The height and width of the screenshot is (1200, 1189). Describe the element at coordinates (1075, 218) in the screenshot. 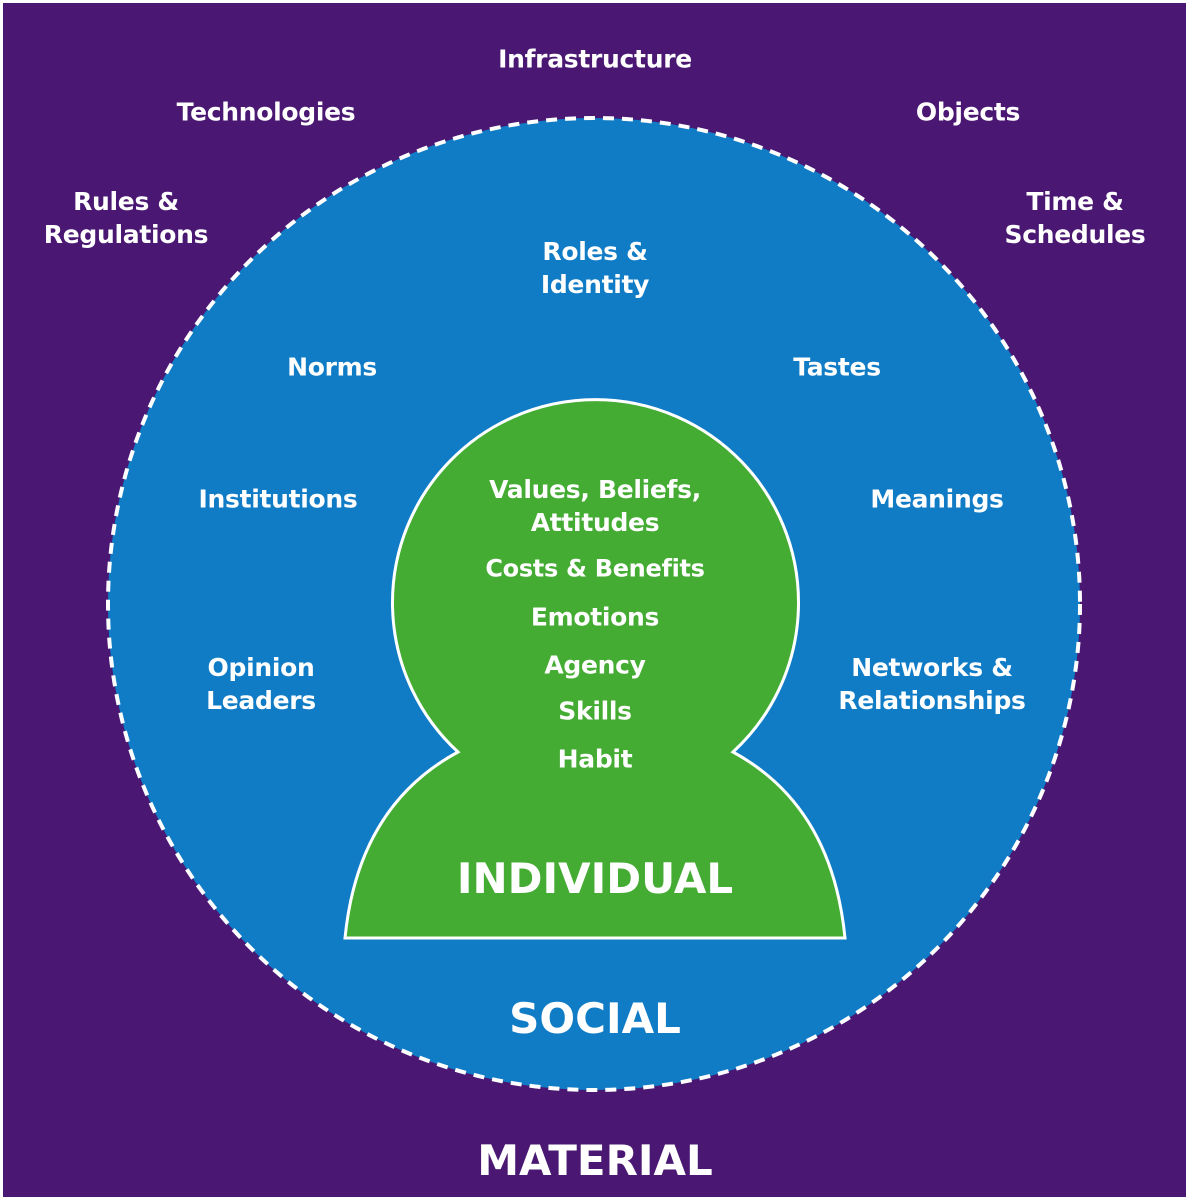

I see `label-time-schedules: Time & Schedules` at that location.